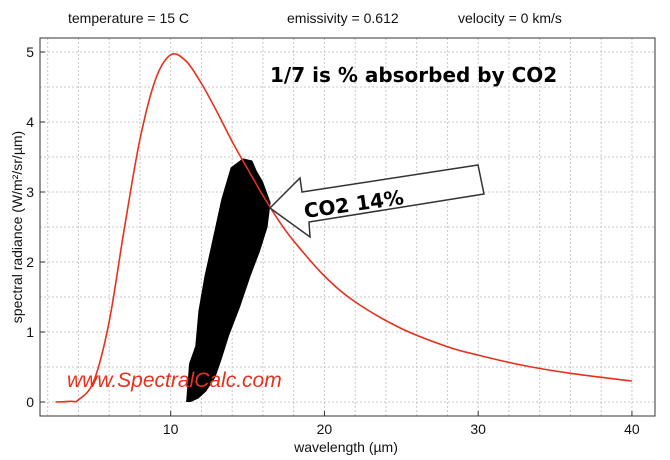 This screenshot has width=670, height=460. Describe the element at coordinates (174, 380) in the screenshot. I see `watermark-text: www.SpectralCalc.com` at that location.